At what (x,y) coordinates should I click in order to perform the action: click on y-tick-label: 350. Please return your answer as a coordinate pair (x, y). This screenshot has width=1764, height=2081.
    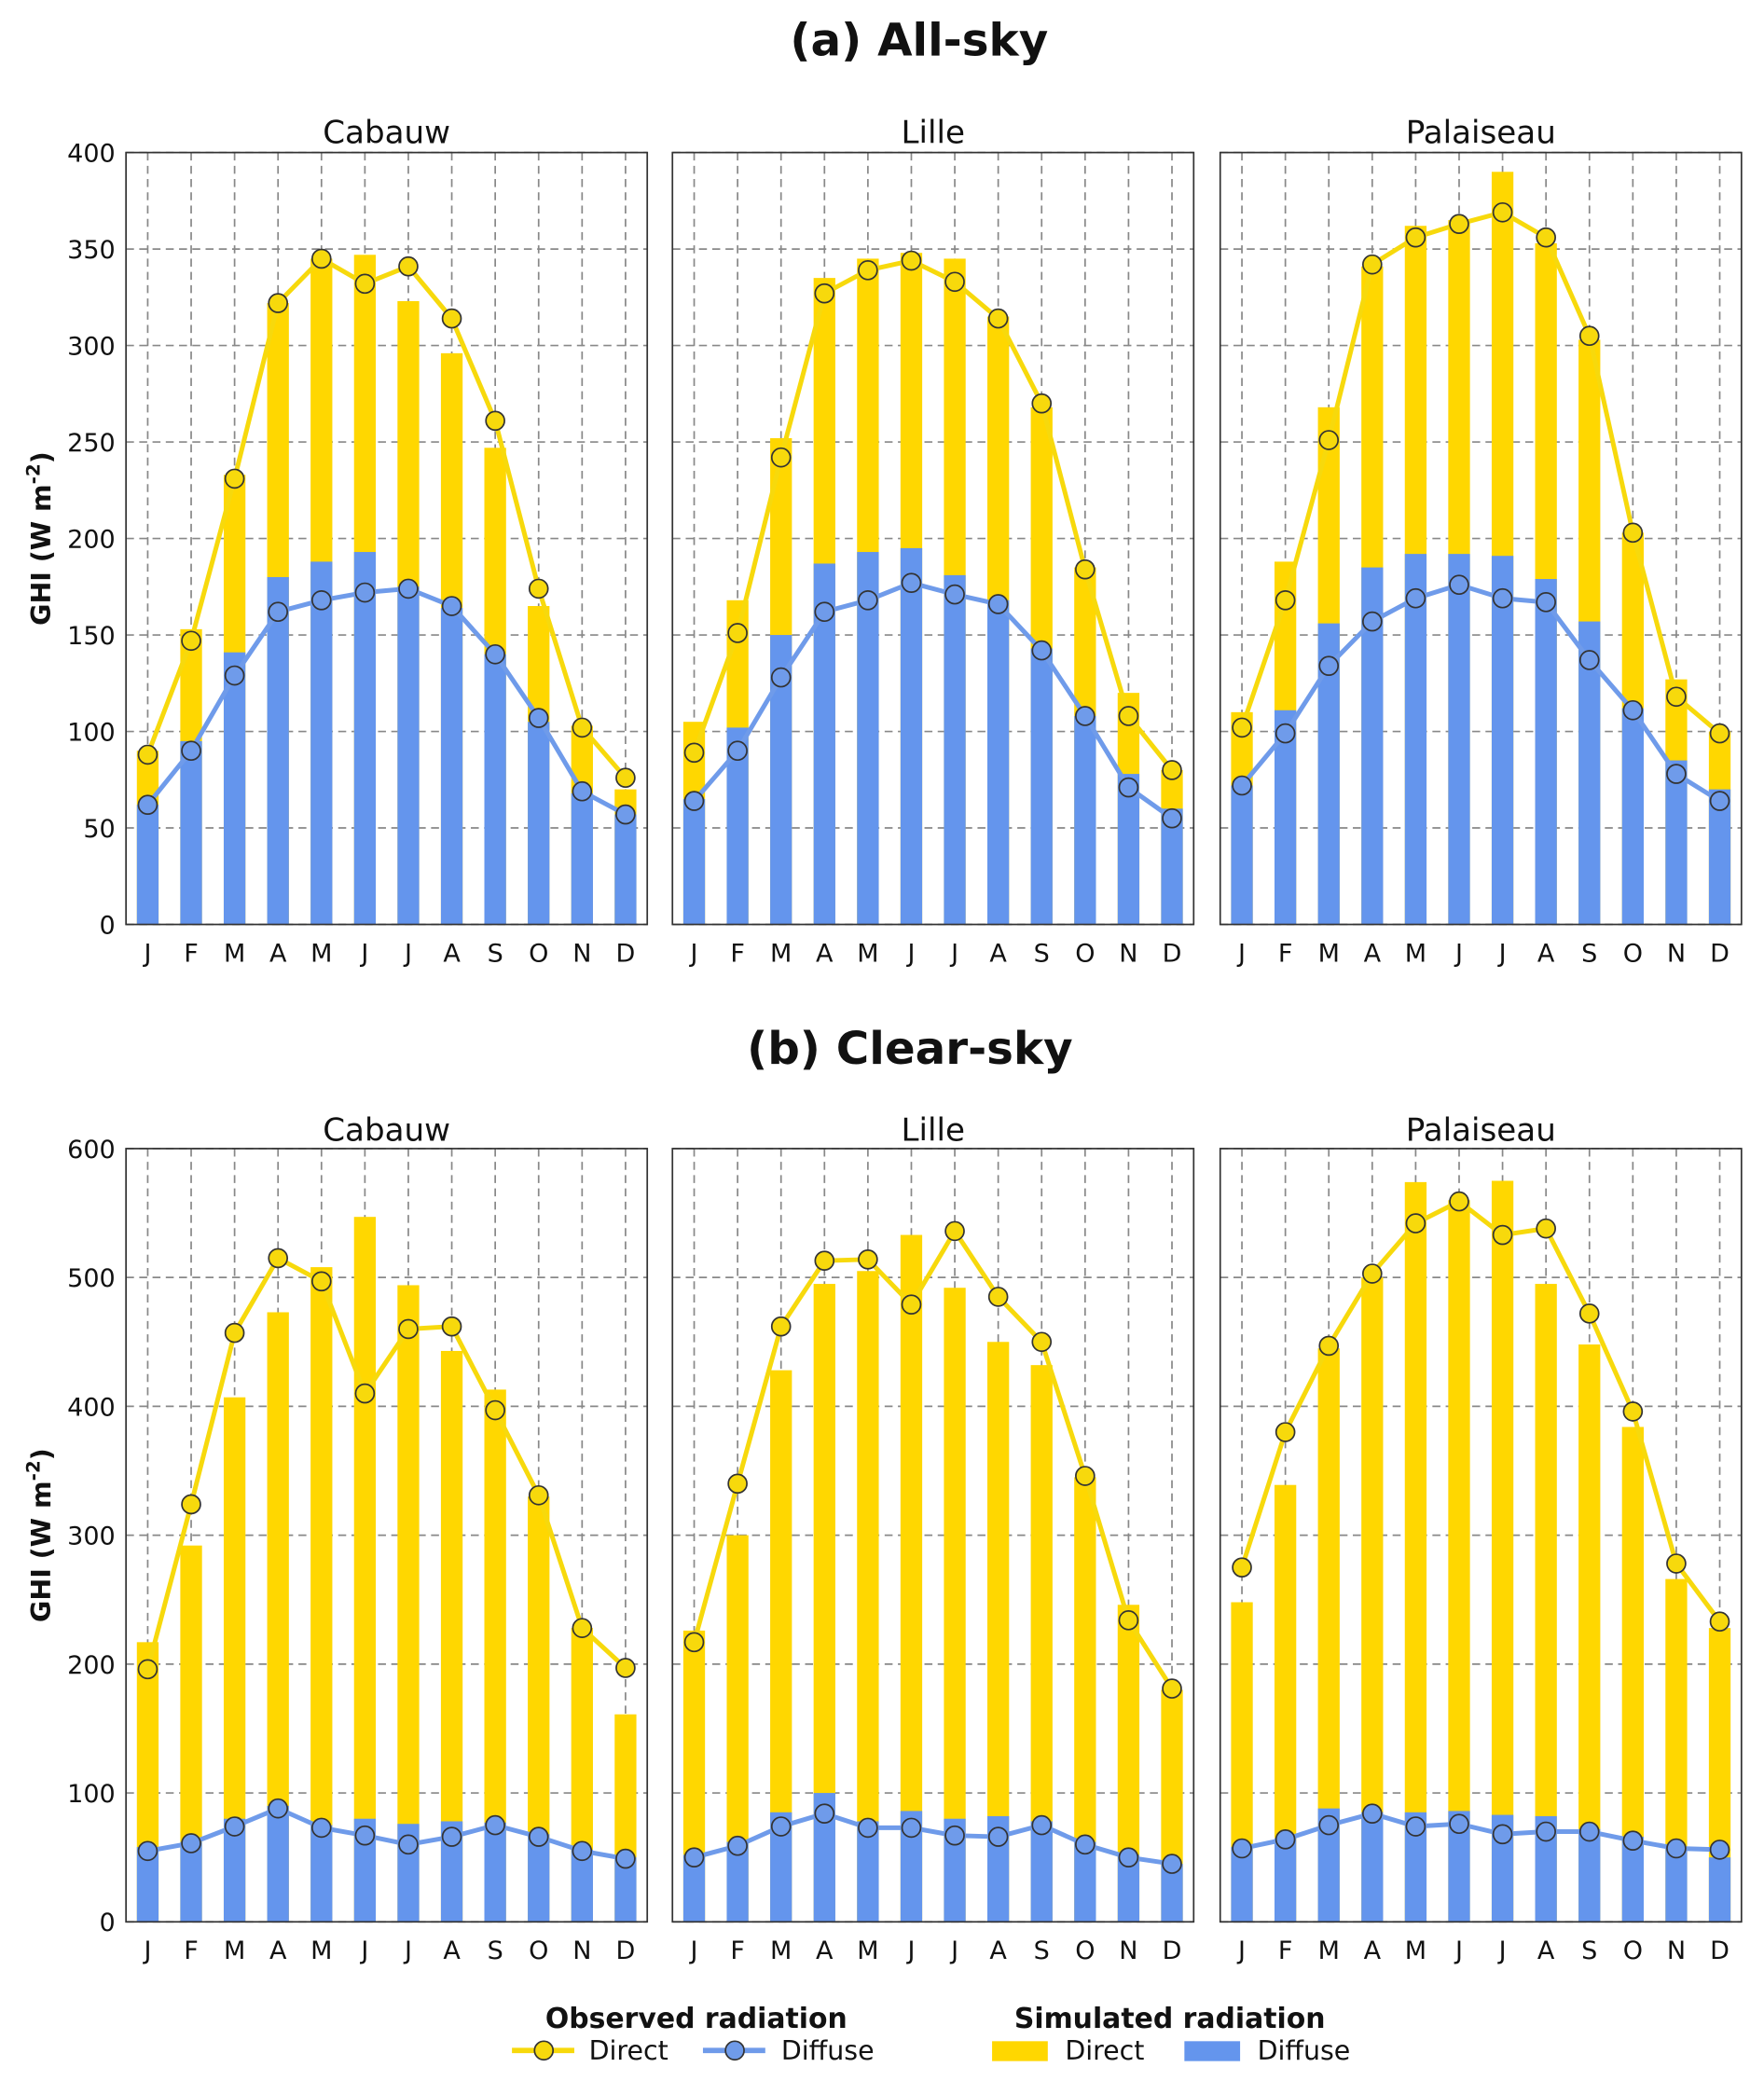
    Looking at the image, I should click on (91, 251).